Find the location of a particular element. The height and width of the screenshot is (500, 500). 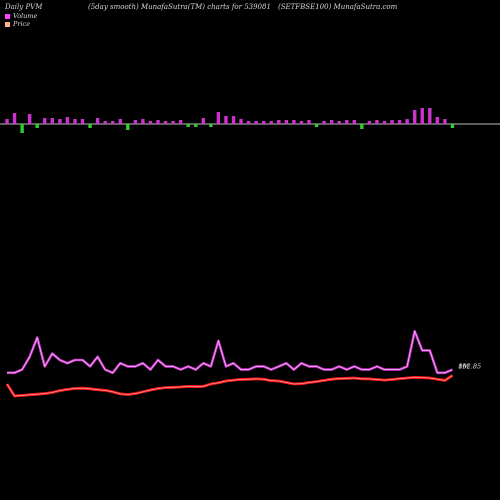

legend-price: Price is located at coordinates (17, 24).